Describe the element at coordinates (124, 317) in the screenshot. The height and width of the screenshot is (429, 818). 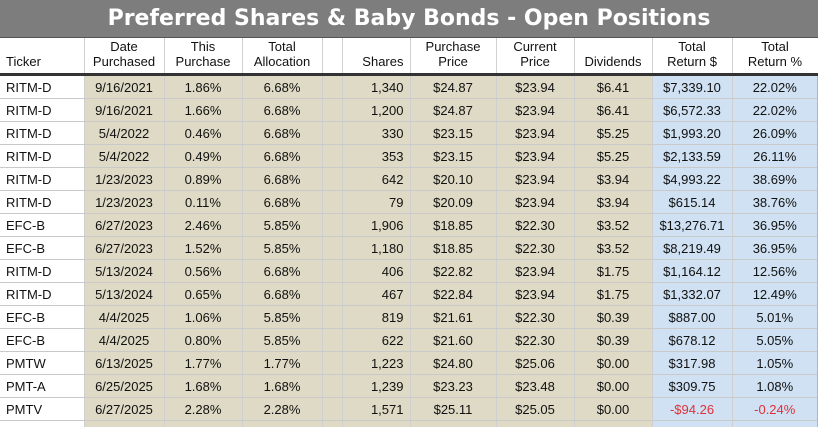
I see `cell-date-purchased: 4/4/2025` at that location.